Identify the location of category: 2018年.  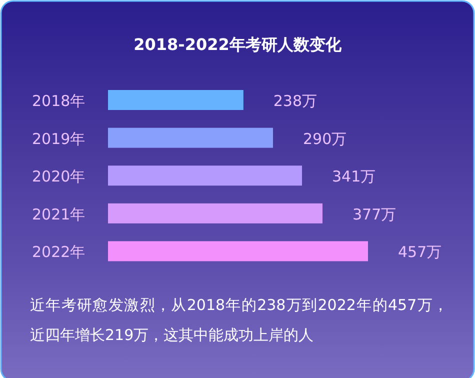
(59, 101).